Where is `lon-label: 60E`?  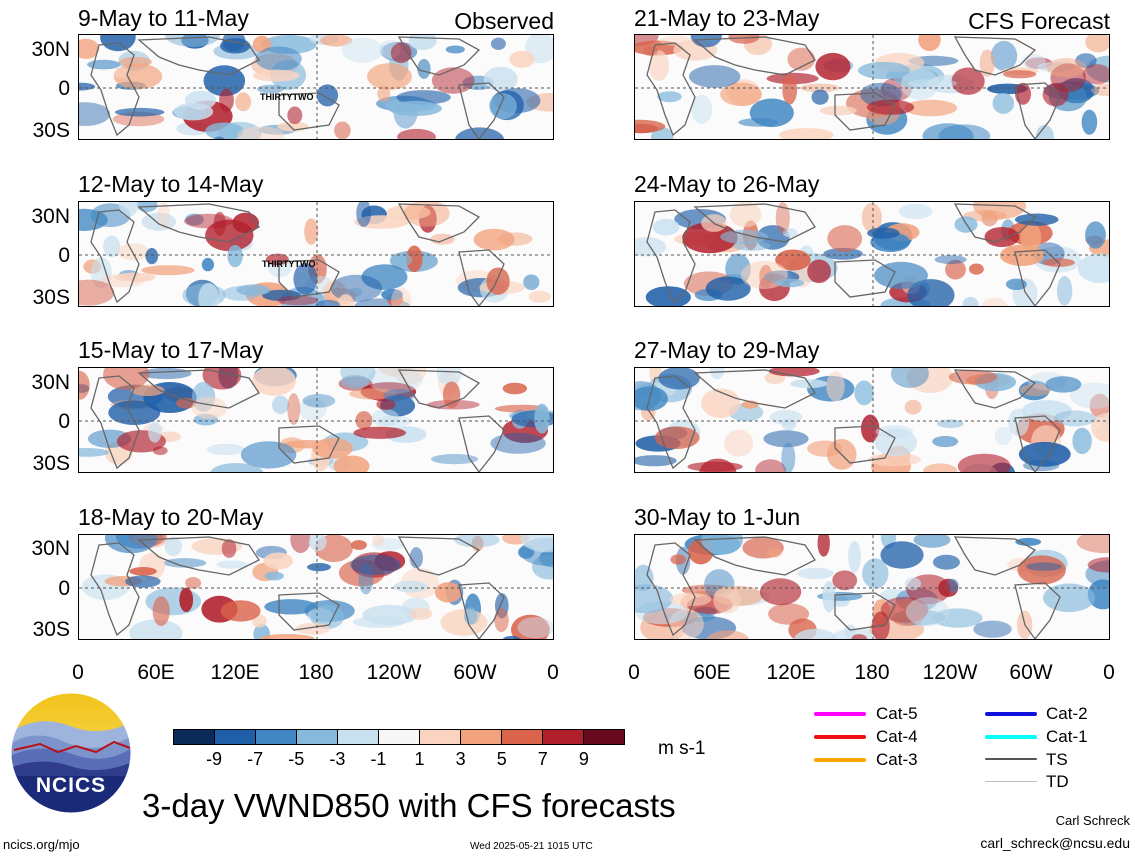
lon-label: 60E is located at coordinates (156, 672).